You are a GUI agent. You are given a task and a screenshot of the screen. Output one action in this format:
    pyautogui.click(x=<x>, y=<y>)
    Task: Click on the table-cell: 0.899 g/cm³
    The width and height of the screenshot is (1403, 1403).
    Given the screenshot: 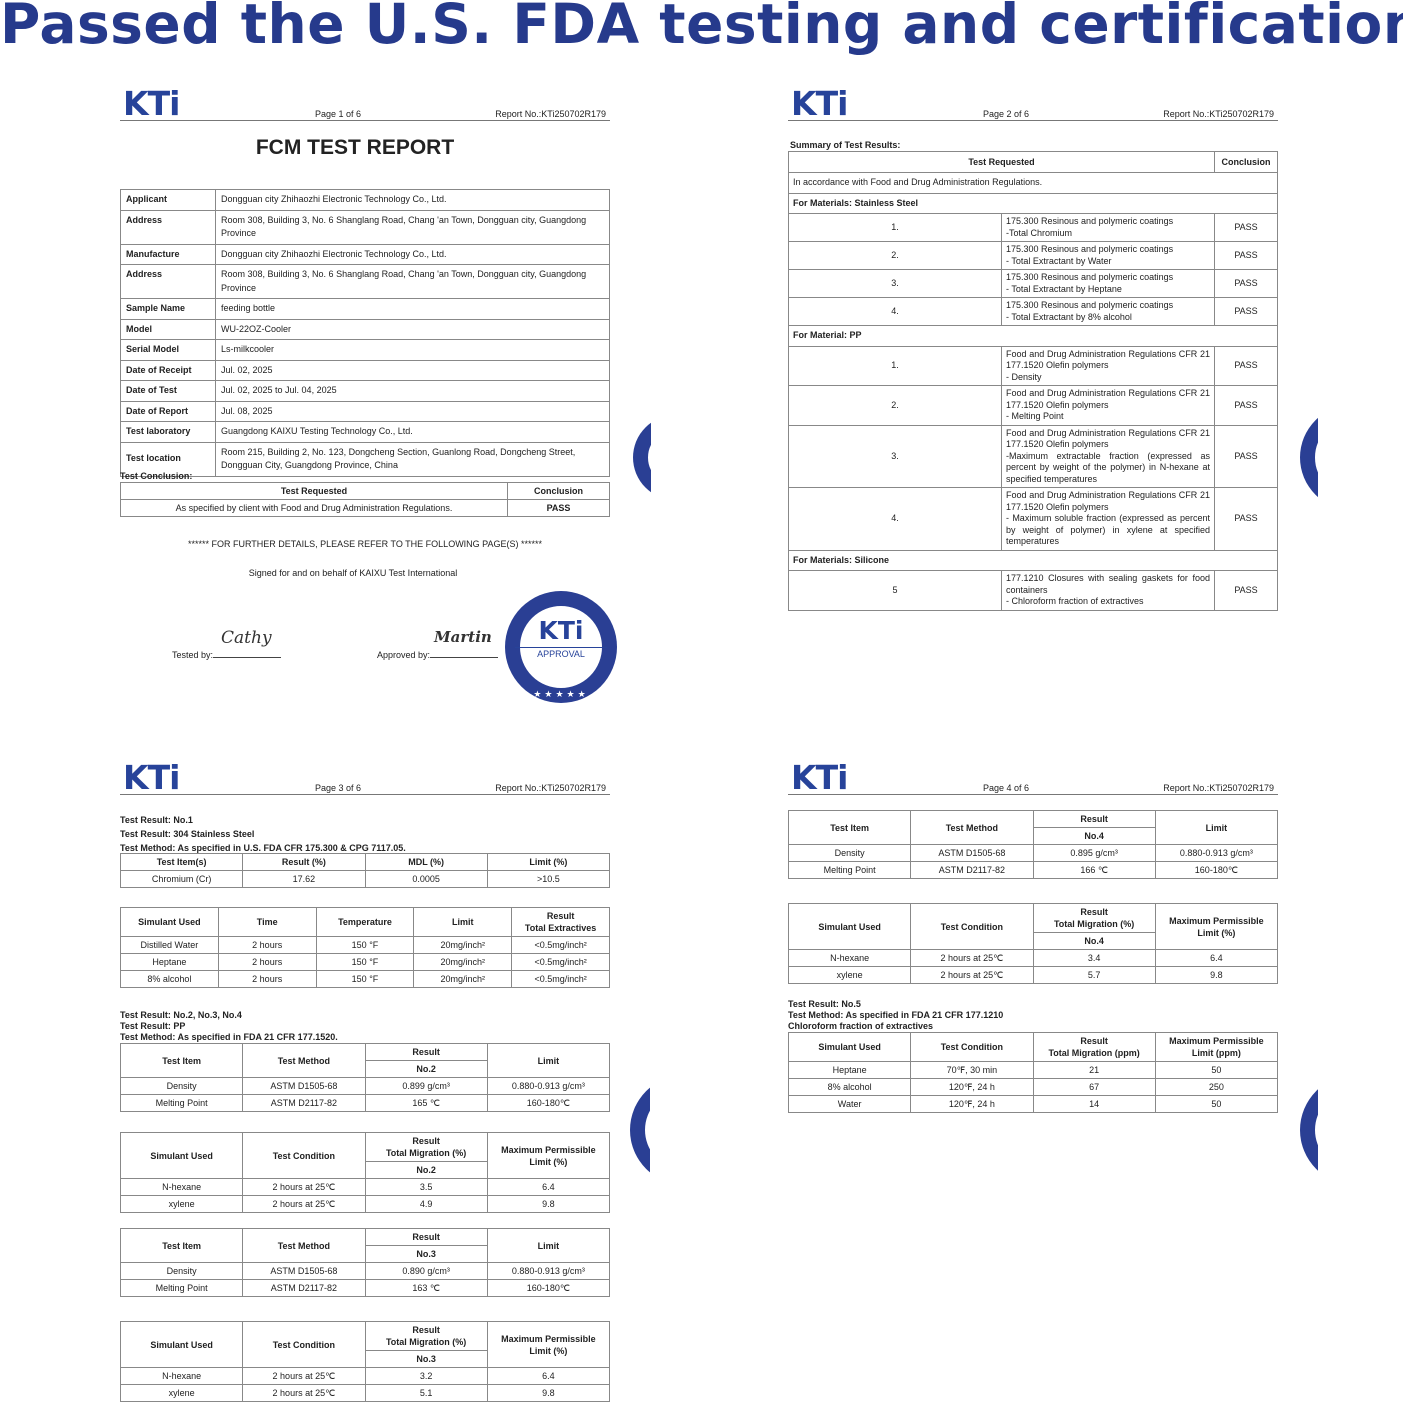 What is the action you would take?
    pyautogui.click(x=426, y=1086)
    